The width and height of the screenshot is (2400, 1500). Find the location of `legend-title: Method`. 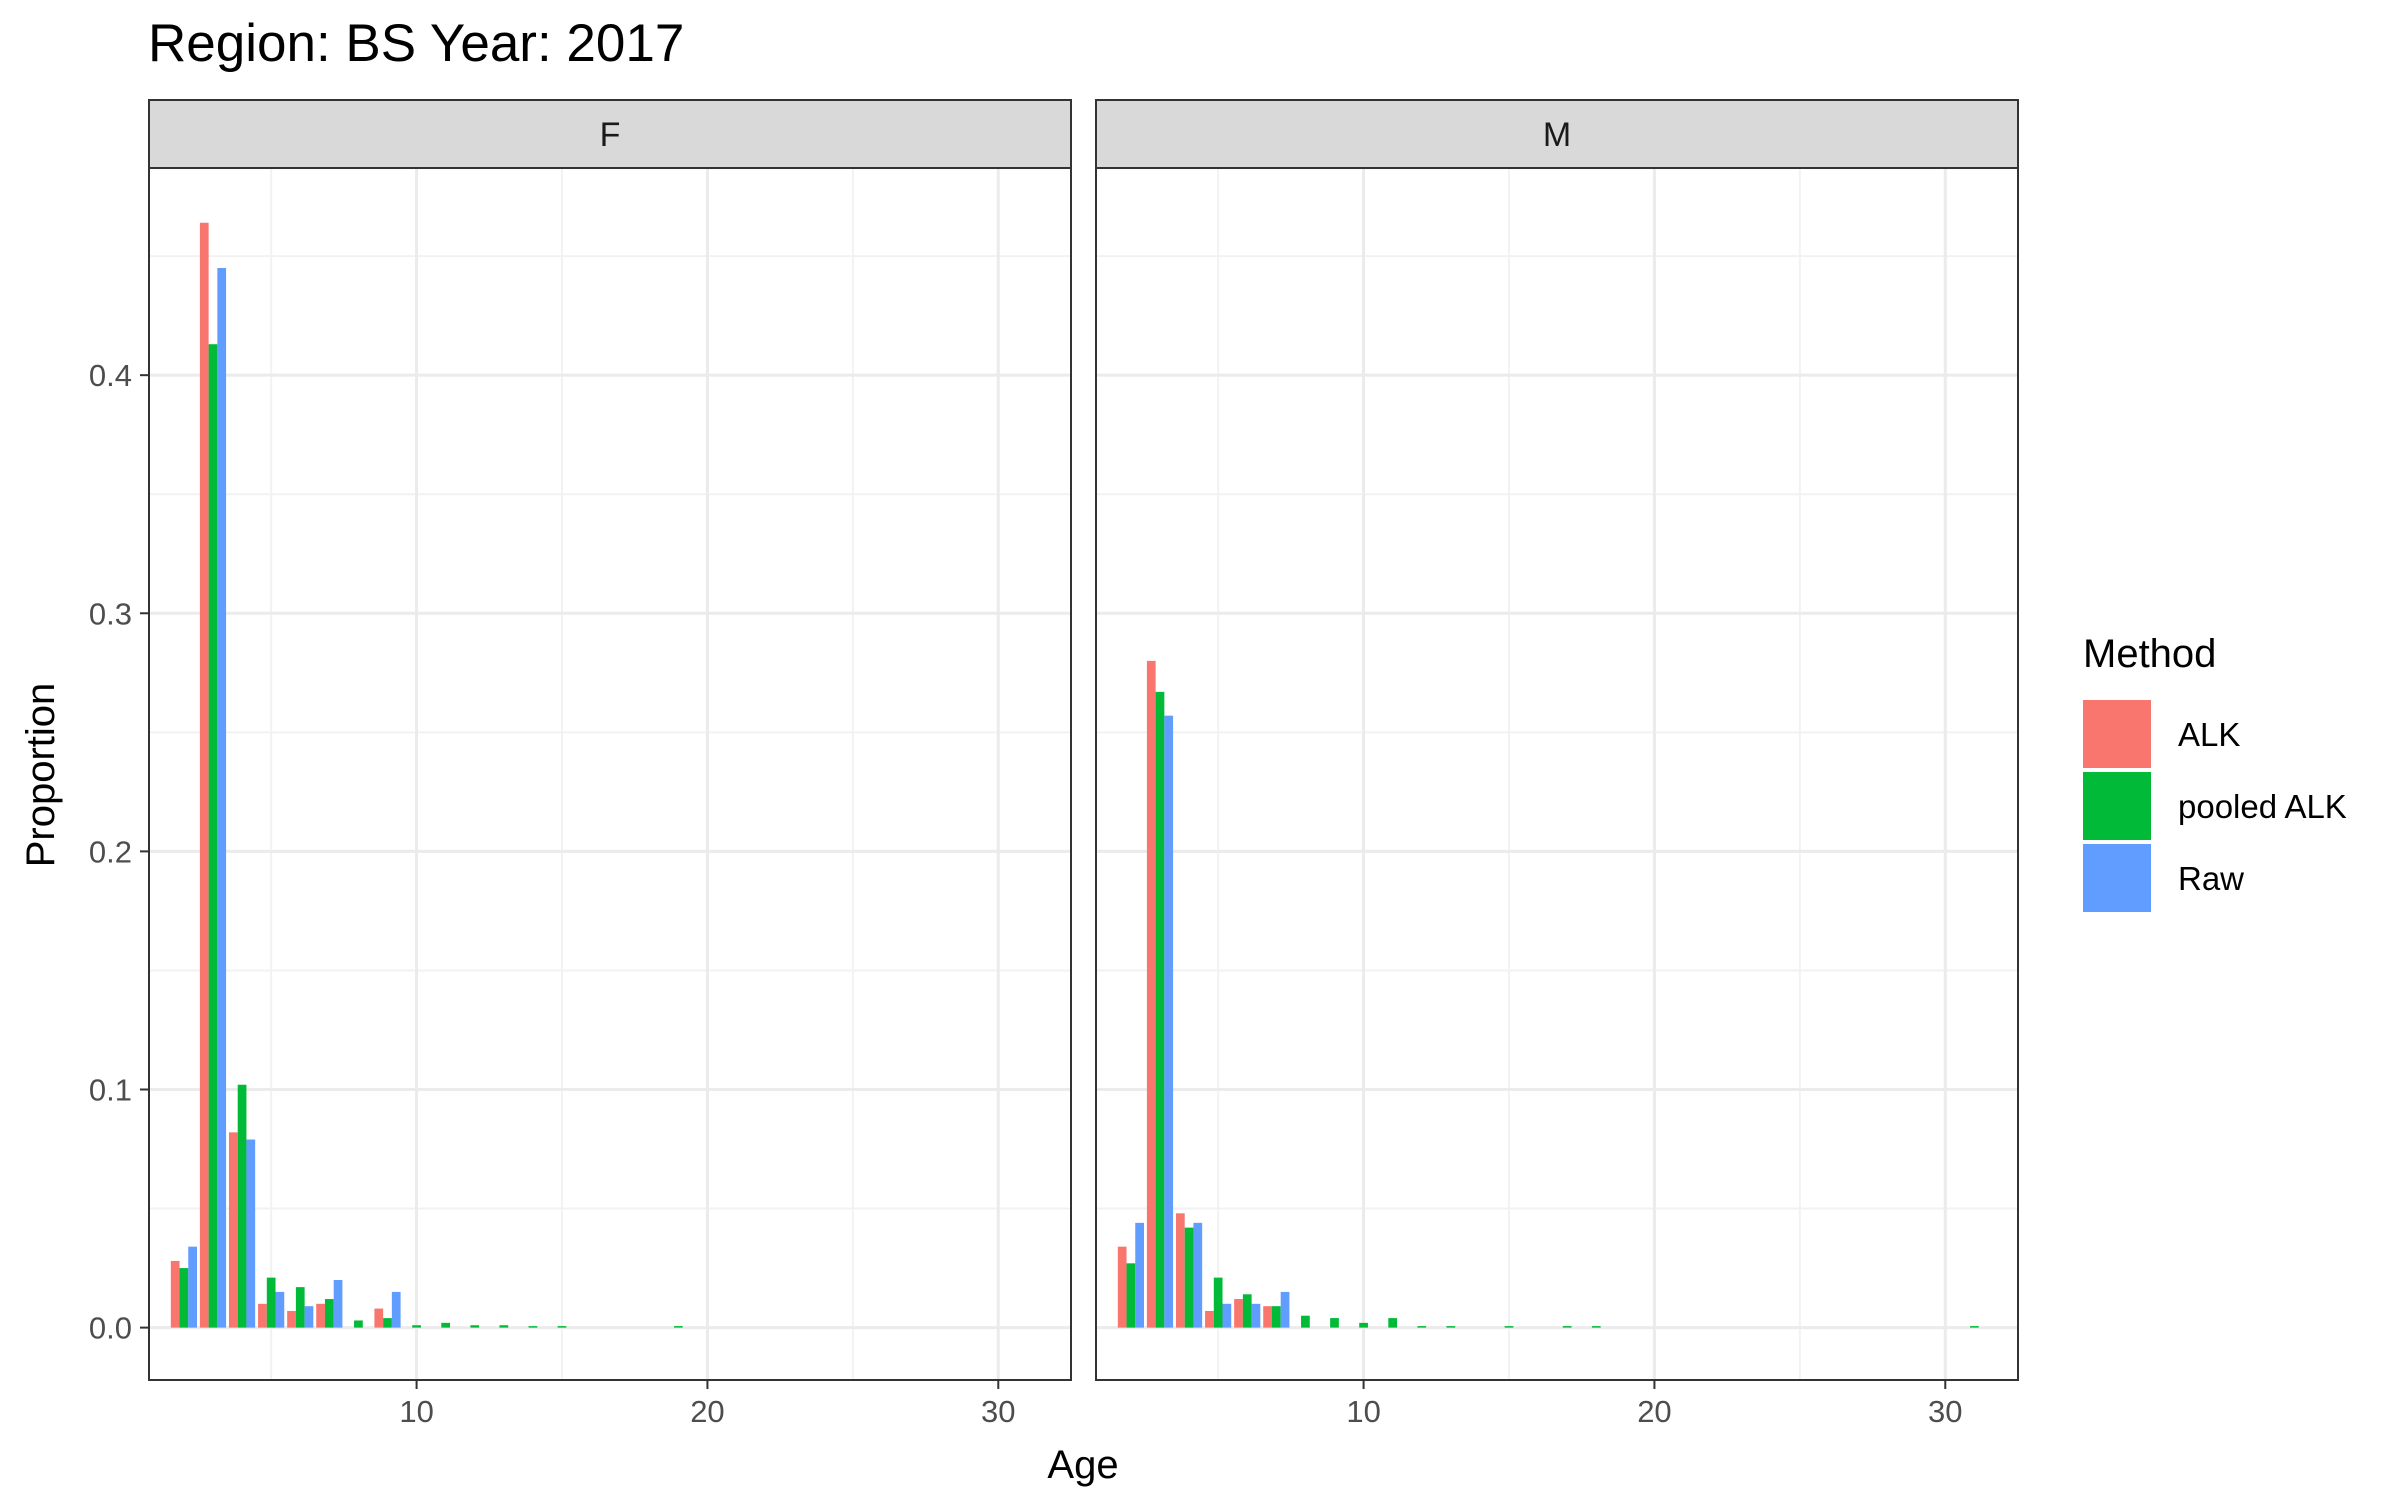

legend-title: Method is located at coordinates (2149, 654).